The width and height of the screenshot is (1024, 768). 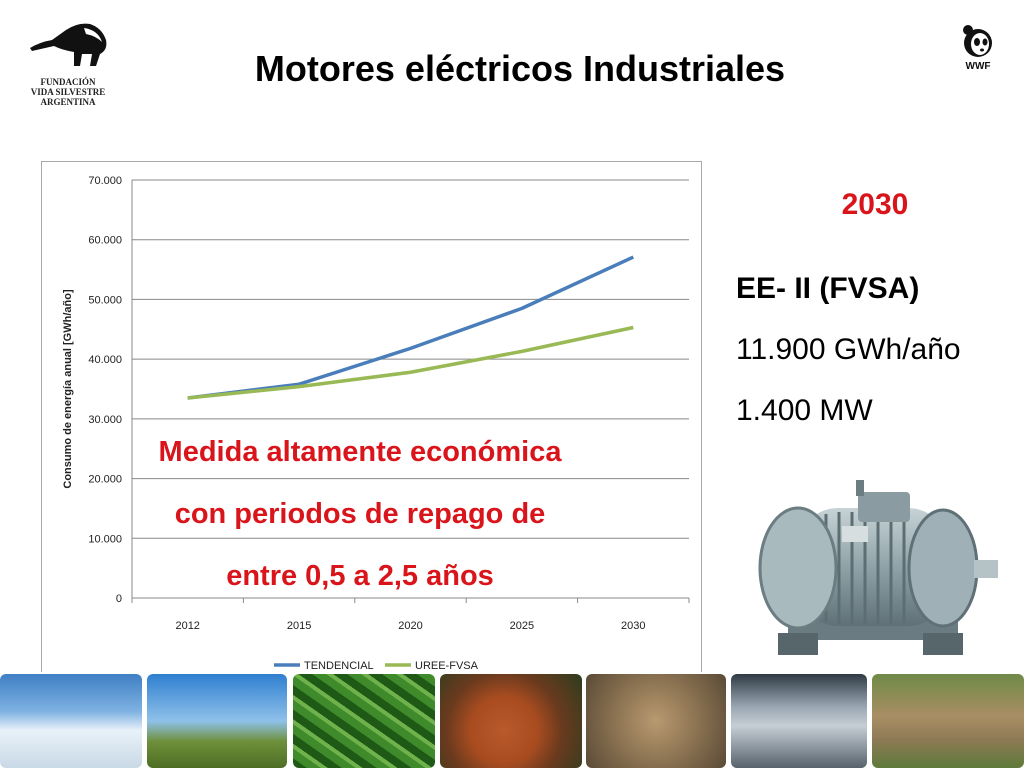 I want to click on x-tick-label: 2030, so click(x=633, y=626).